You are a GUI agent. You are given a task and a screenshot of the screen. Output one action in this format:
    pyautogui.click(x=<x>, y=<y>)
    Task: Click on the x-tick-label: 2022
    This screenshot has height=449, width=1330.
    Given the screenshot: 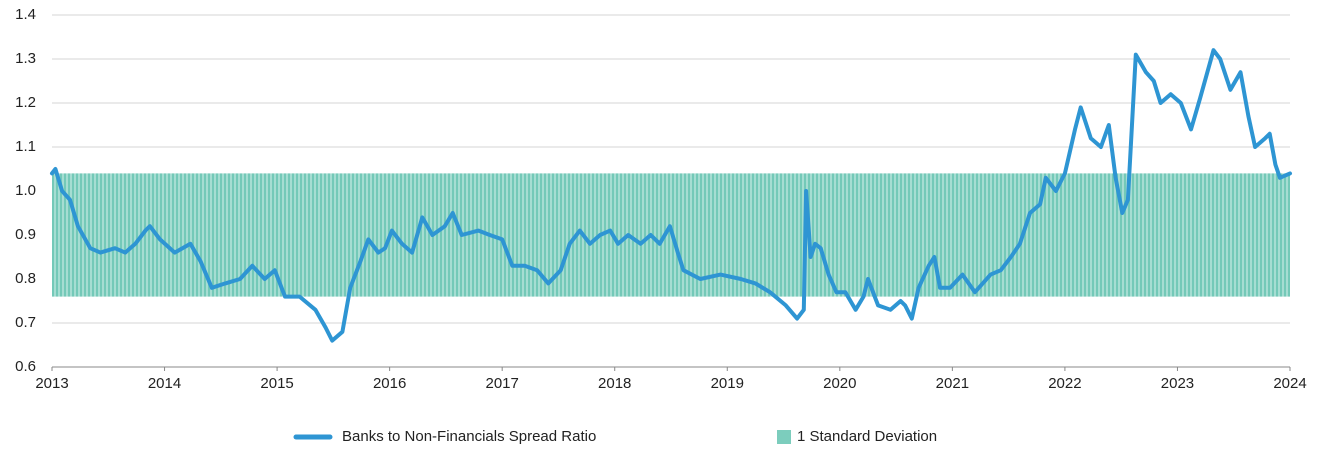 What is the action you would take?
    pyautogui.click(x=1064, y=383)
    